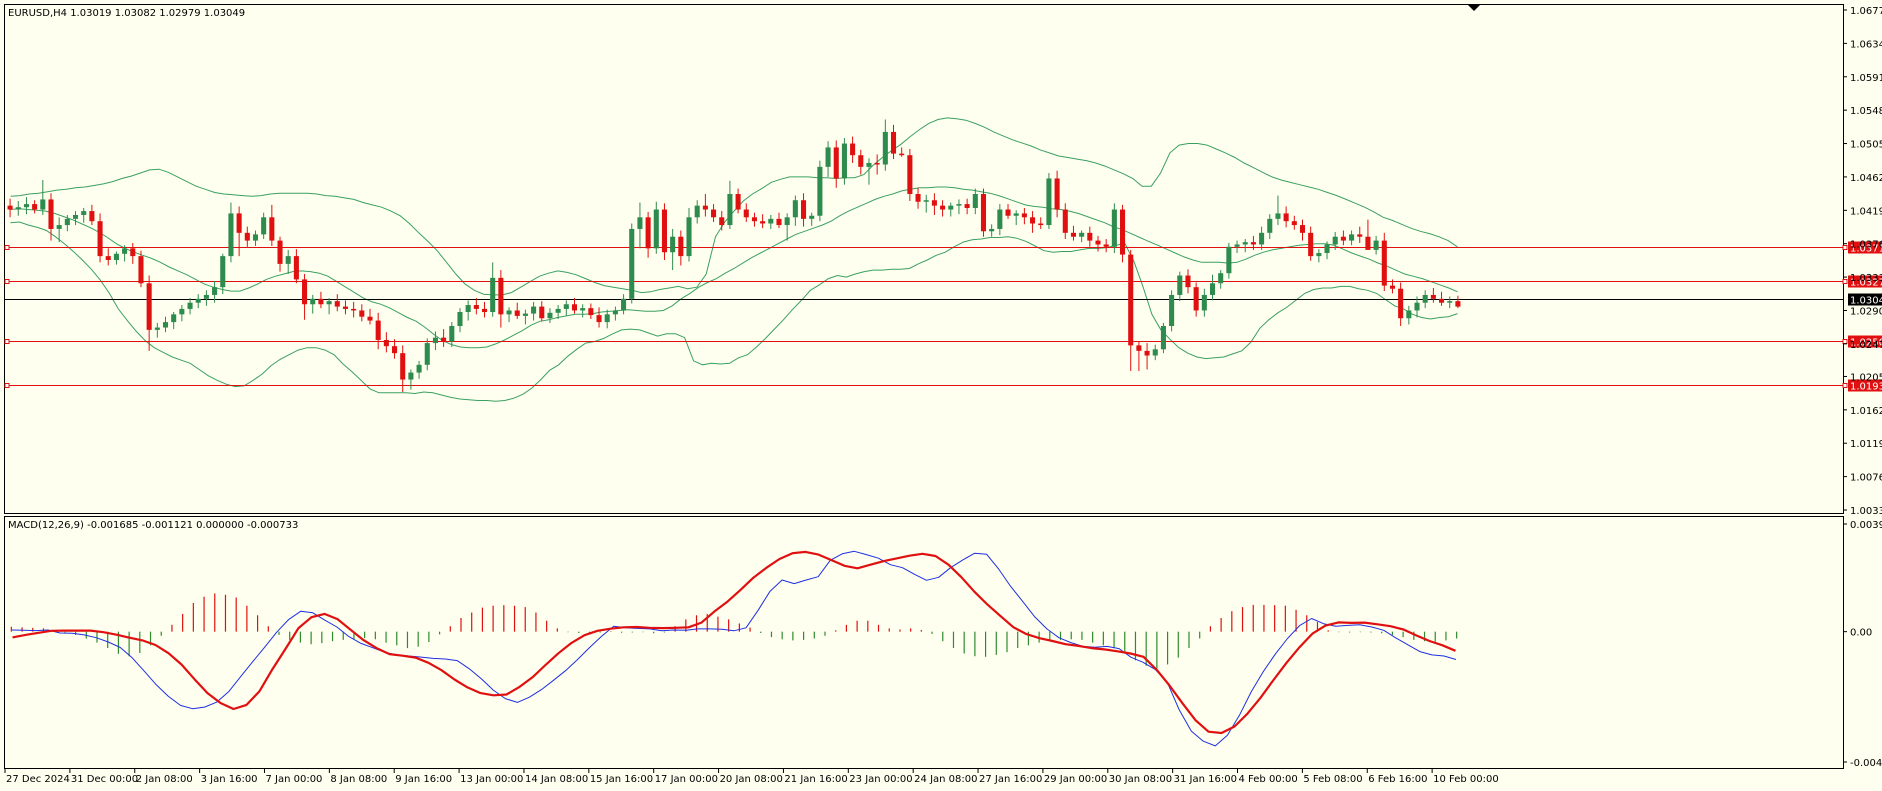 This screenshot has height=791, width=1882. I want to click on level-price-tag, so click(1865, 281).